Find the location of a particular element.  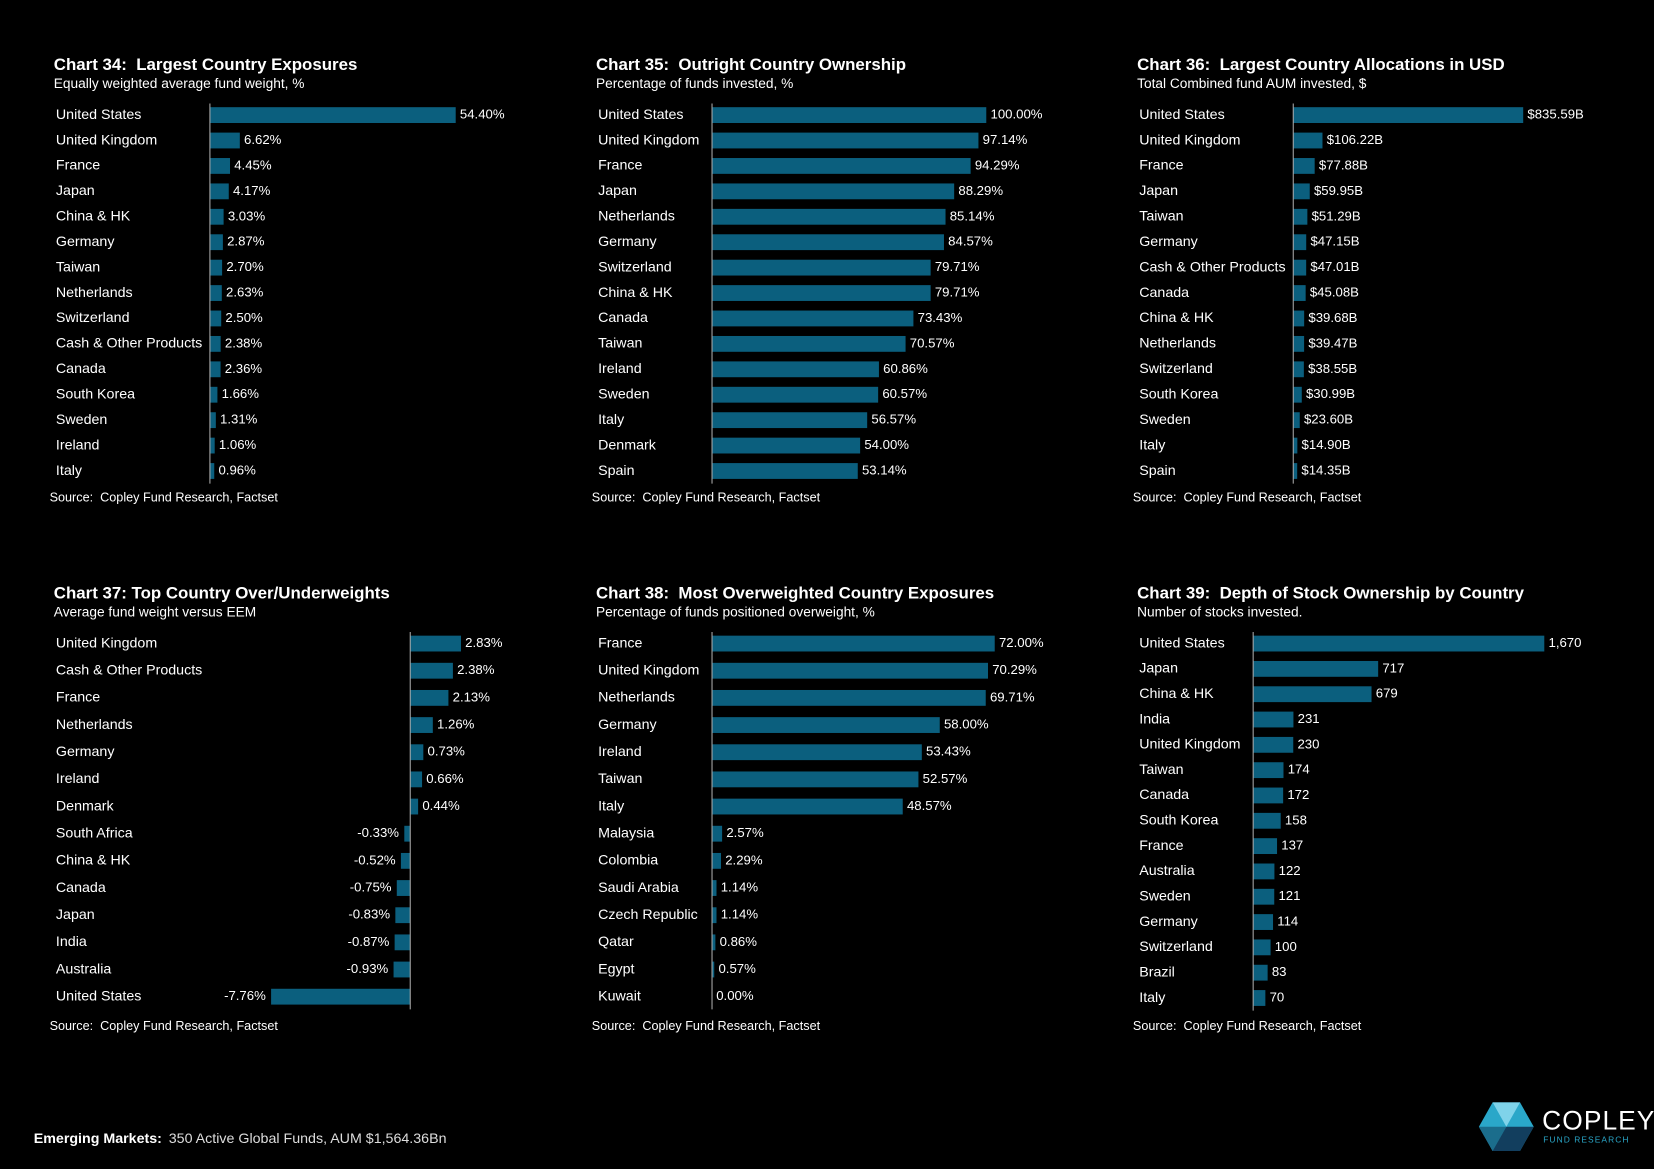

value-label: 83 is located at coordinates (1279, 971).